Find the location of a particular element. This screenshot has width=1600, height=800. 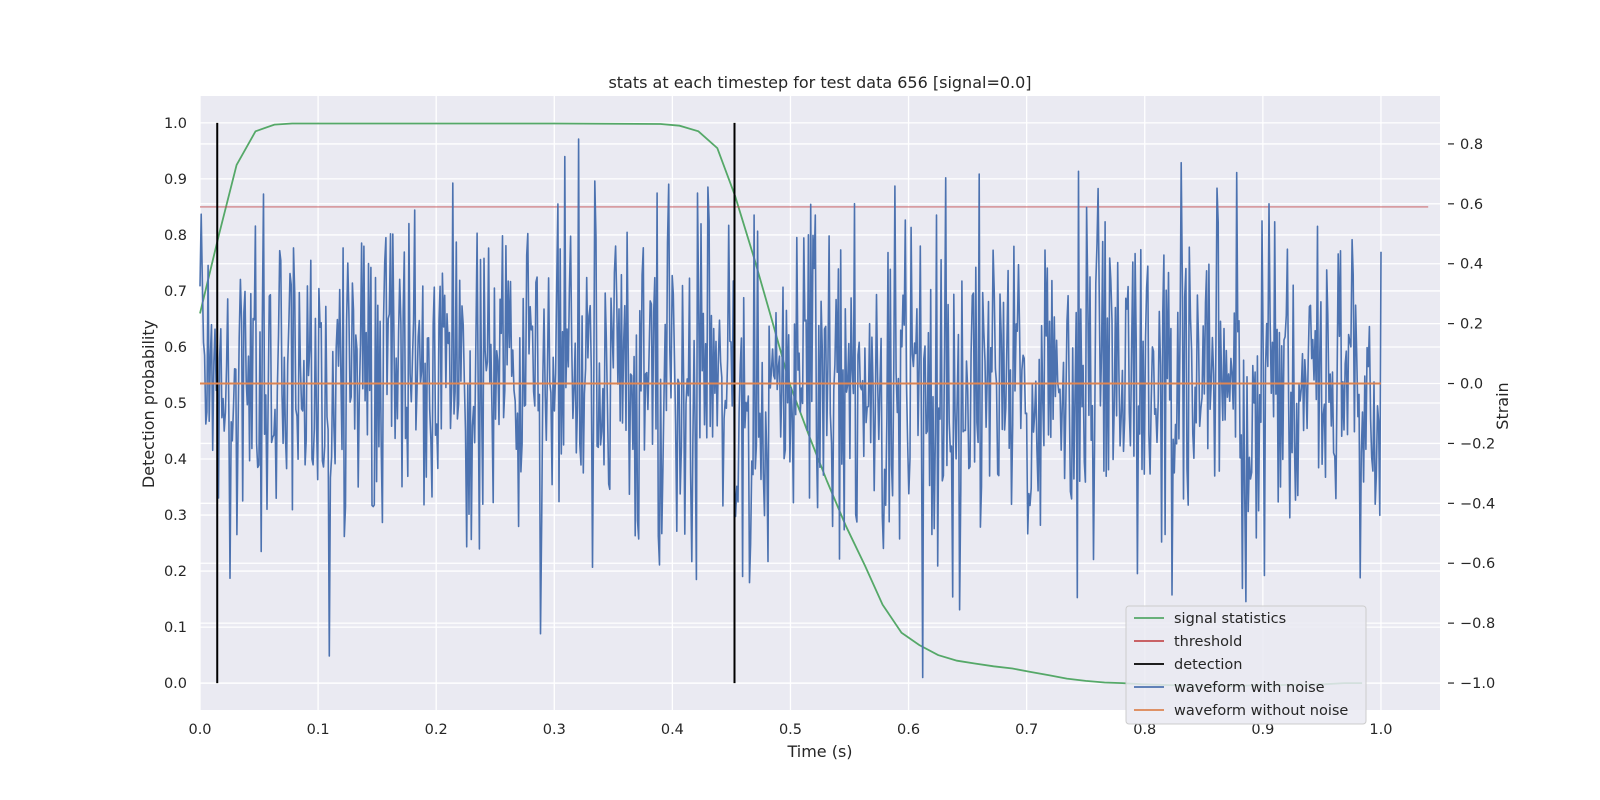

legend-box is located at coordinates (1246, 665).